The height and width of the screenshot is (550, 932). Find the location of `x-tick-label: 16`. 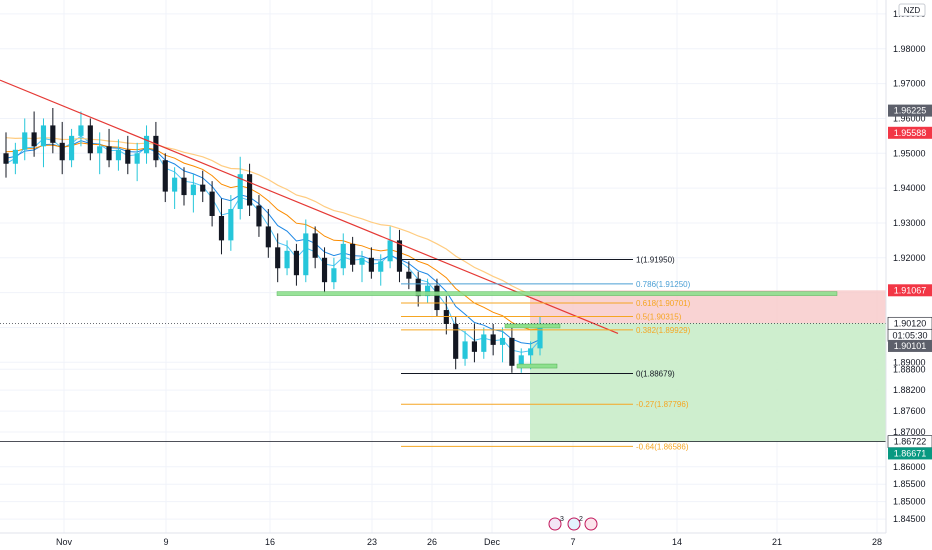

x-tick-label: 16 is located at coordinates (270, 542).